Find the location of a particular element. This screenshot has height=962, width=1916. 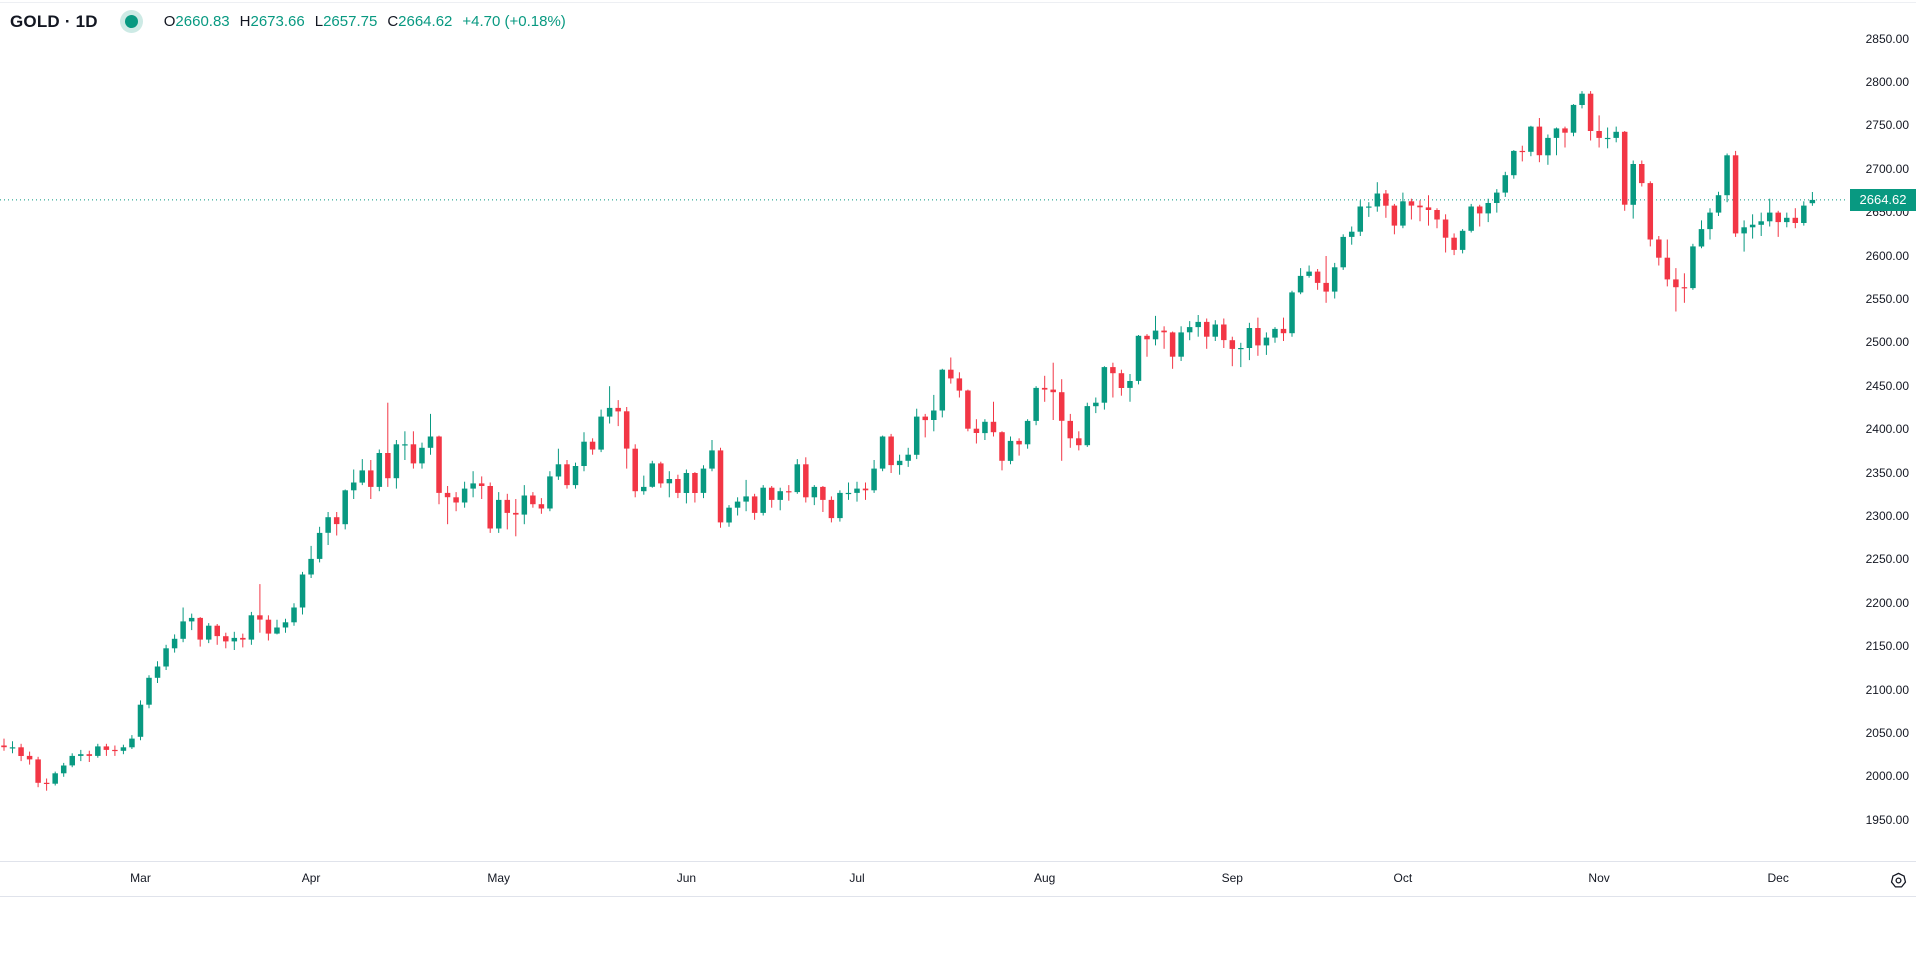

status-dot-core is located at coordinates (131, 21).